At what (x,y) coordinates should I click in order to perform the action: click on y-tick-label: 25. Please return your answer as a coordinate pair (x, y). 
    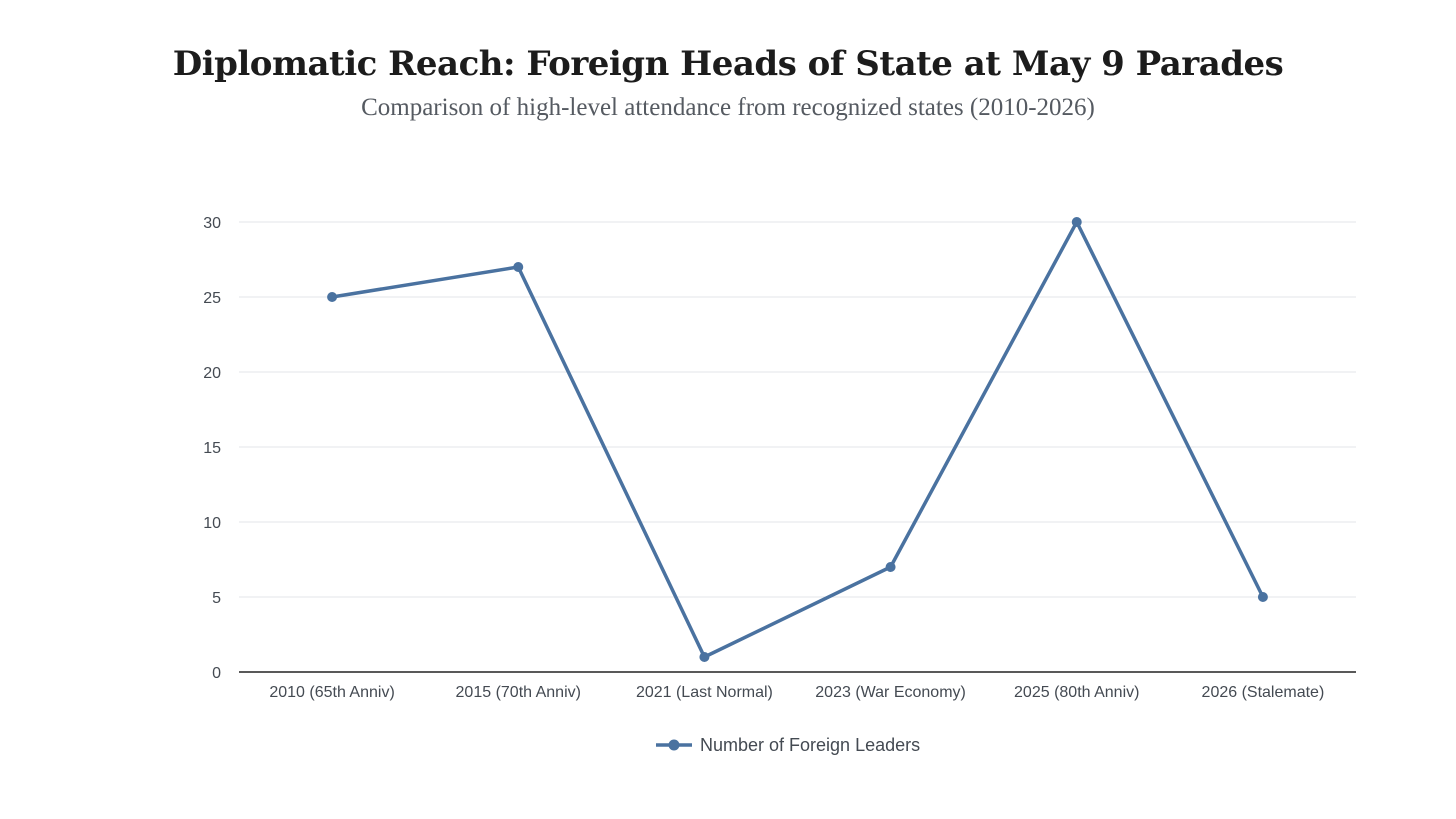
    Looking at the image, I should click on (212, 298).